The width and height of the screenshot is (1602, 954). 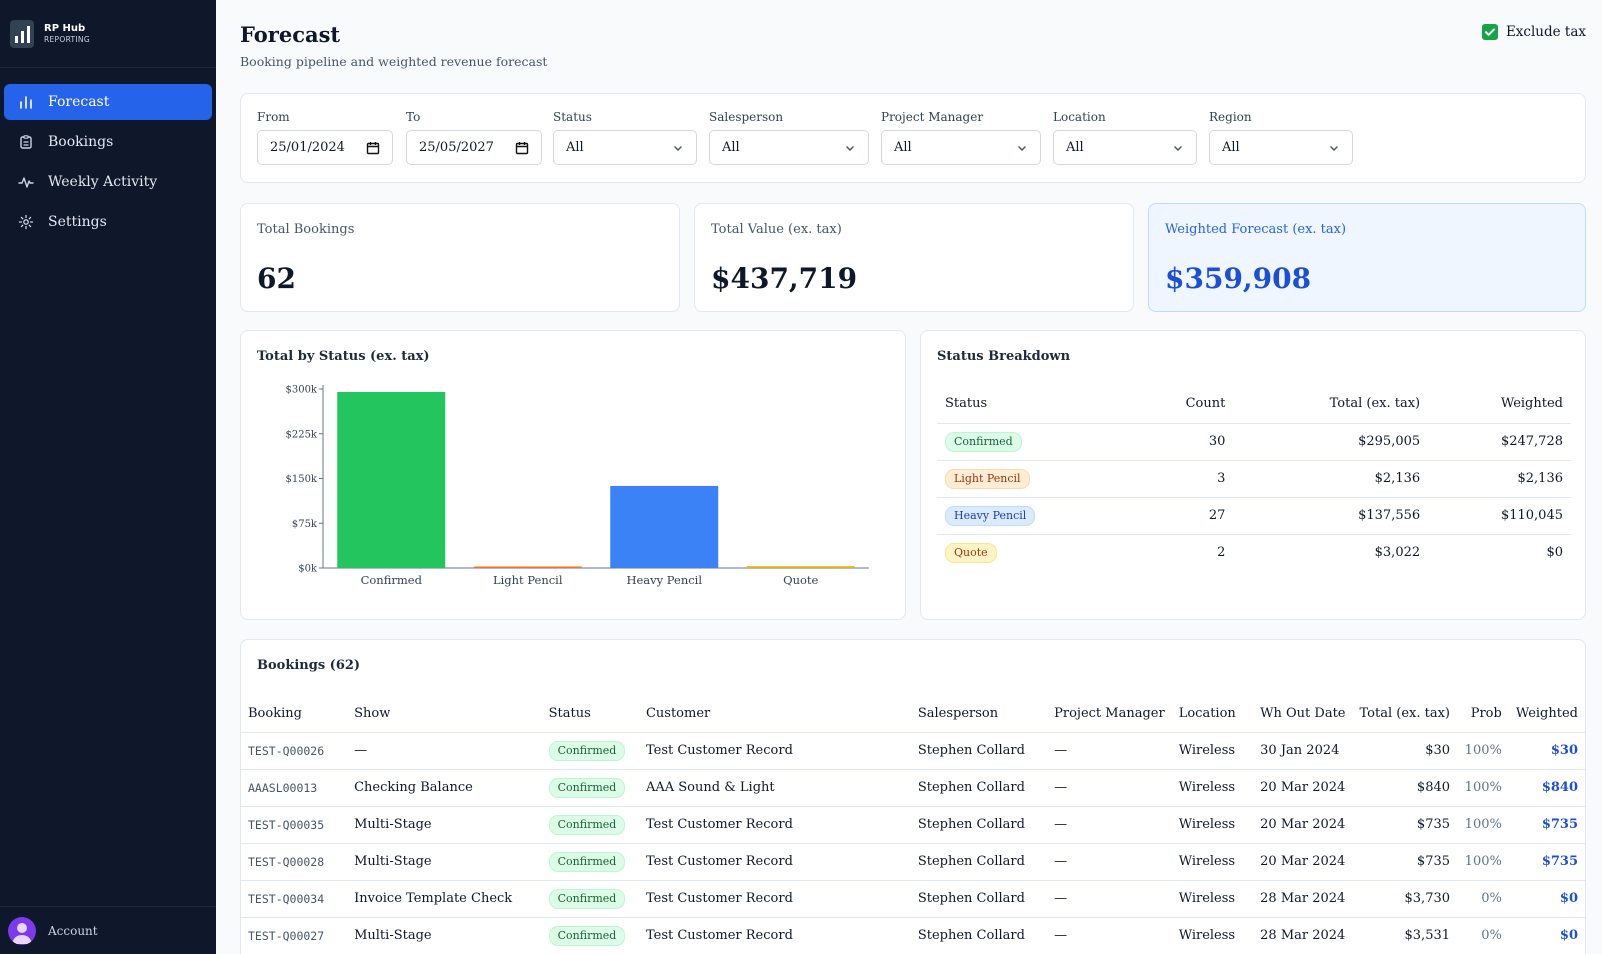 I want to click on status-select: All, so click(x=625, y=147).